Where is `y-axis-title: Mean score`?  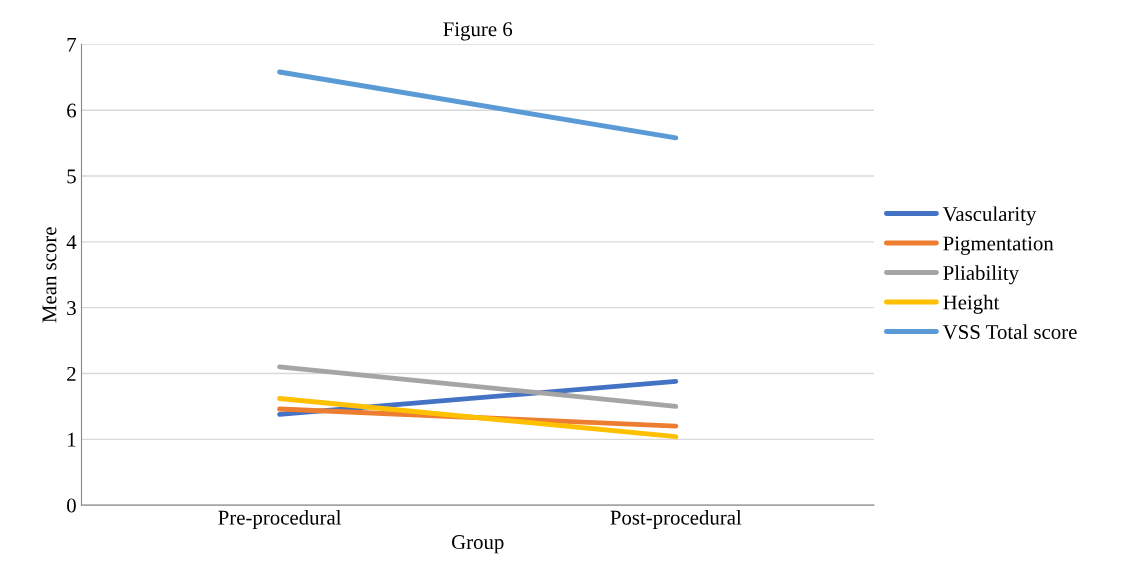
y-axis-title: Mean score is located at coordinates (49, 275).